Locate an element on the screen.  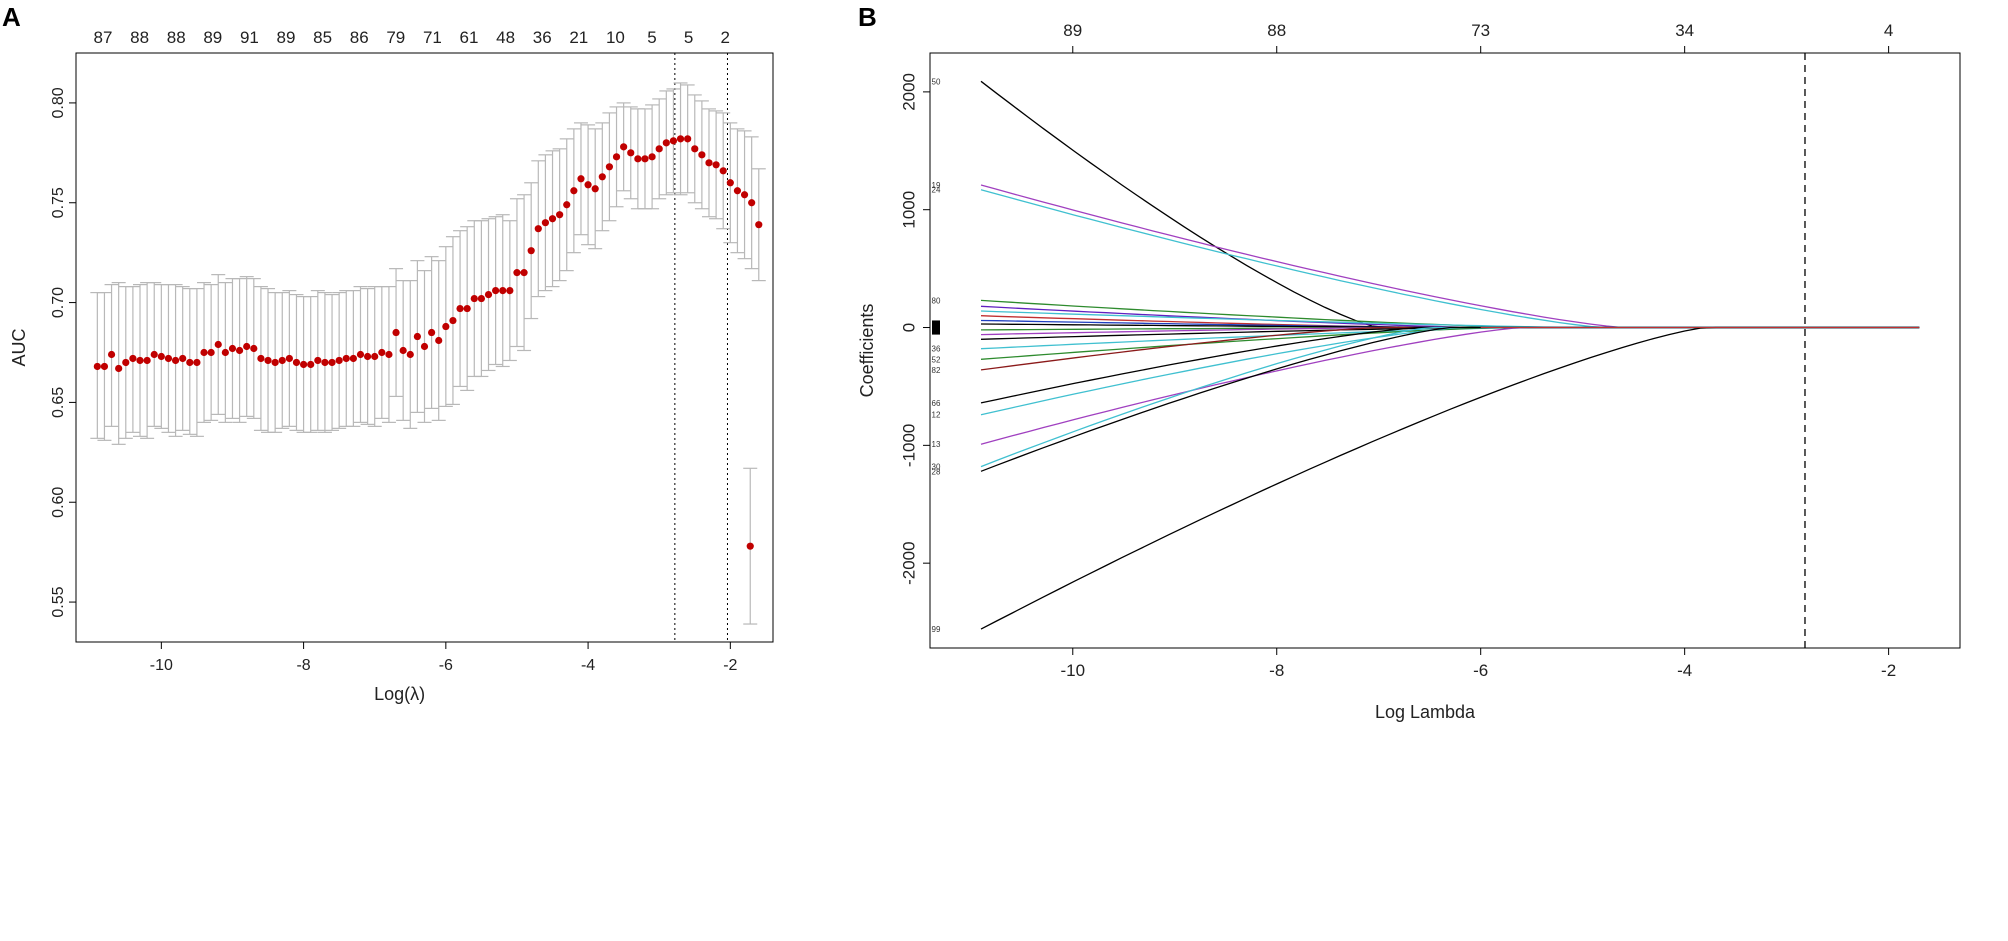
path-label: 30 is located at coordinates (936, 467).